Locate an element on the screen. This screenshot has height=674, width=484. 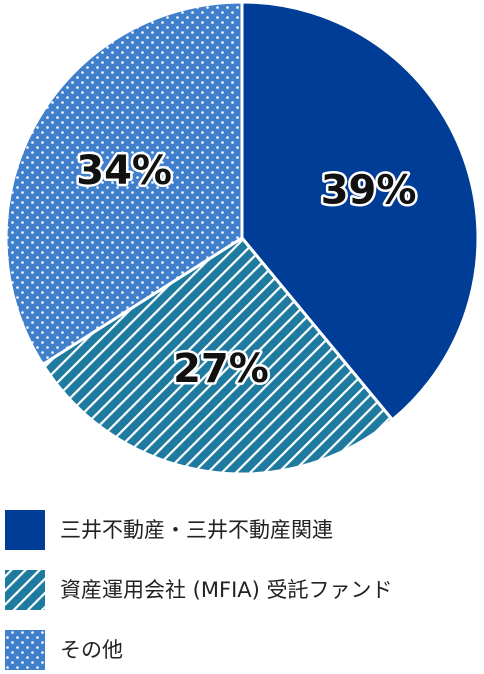
legend-label: 資産運用会社 (MFIA) 受託ファンド is located at coordinates (226, 590).